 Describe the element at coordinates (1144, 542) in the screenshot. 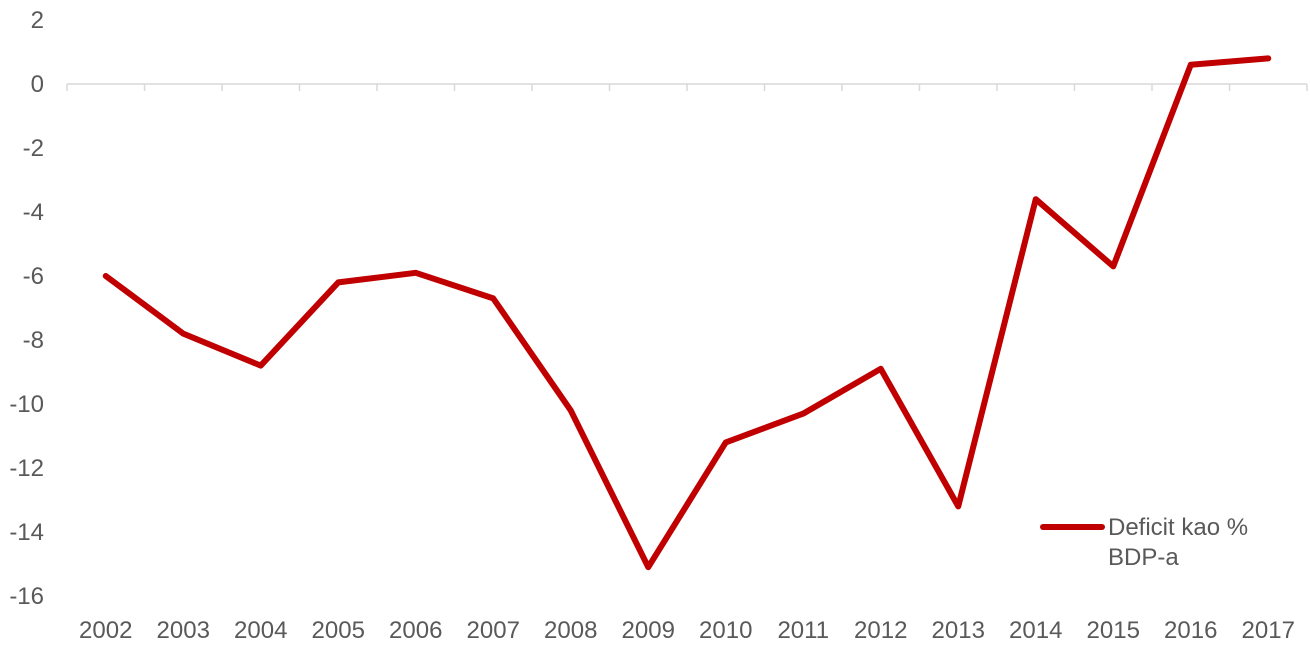

I see `legend: Deficit kao % BDP-a` at that location.